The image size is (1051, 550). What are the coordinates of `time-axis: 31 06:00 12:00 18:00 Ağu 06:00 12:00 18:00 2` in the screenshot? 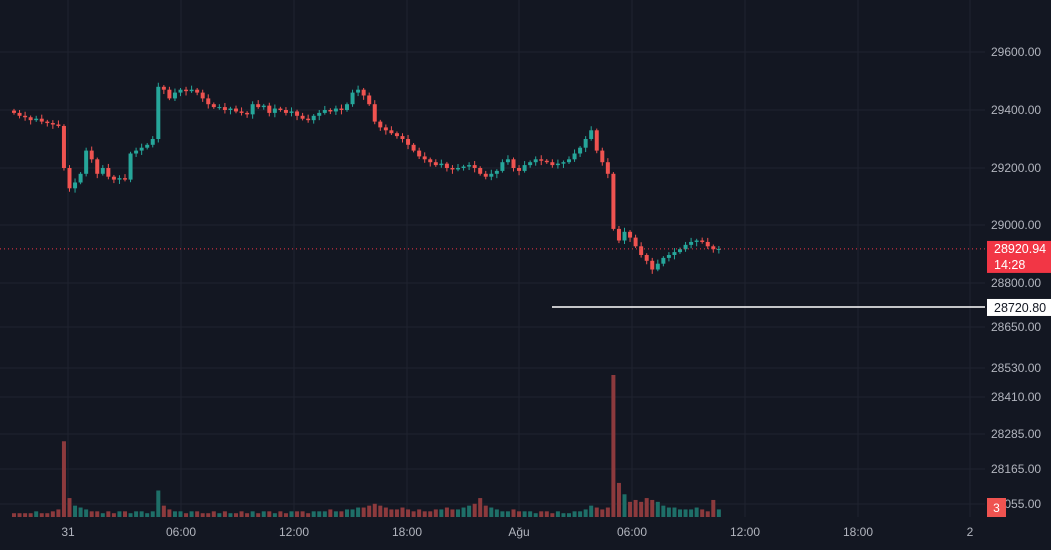 It's located at (517, 532).